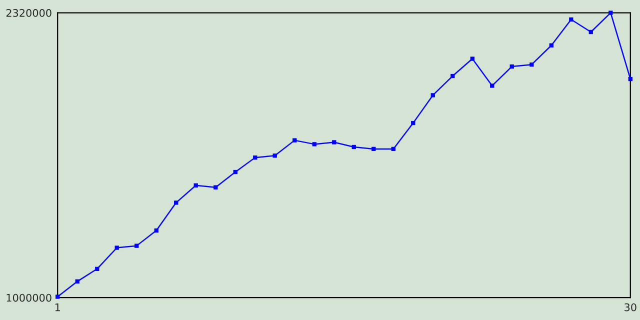  I want to click on x-tick-label: 1, so click(57, 307).